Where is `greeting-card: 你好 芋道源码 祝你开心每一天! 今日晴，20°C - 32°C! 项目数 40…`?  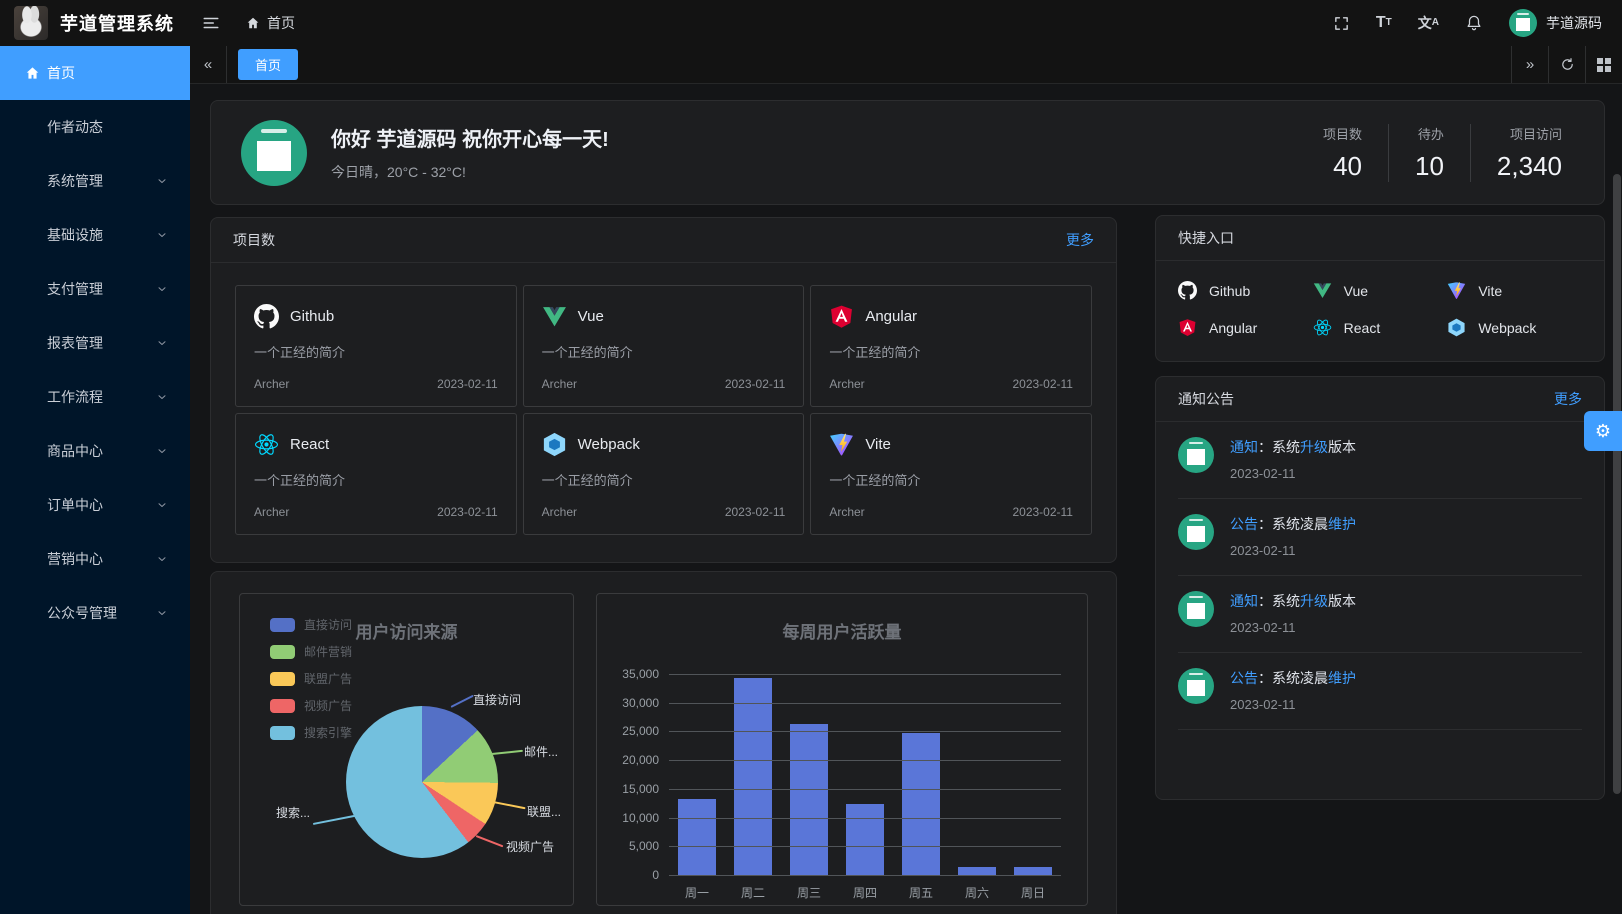 greeting-card: 你好 芋道源码 祝你开心每一天! 今日晴，20°C - 32°C! 项目数 40… is located at coordinates (907, 152).